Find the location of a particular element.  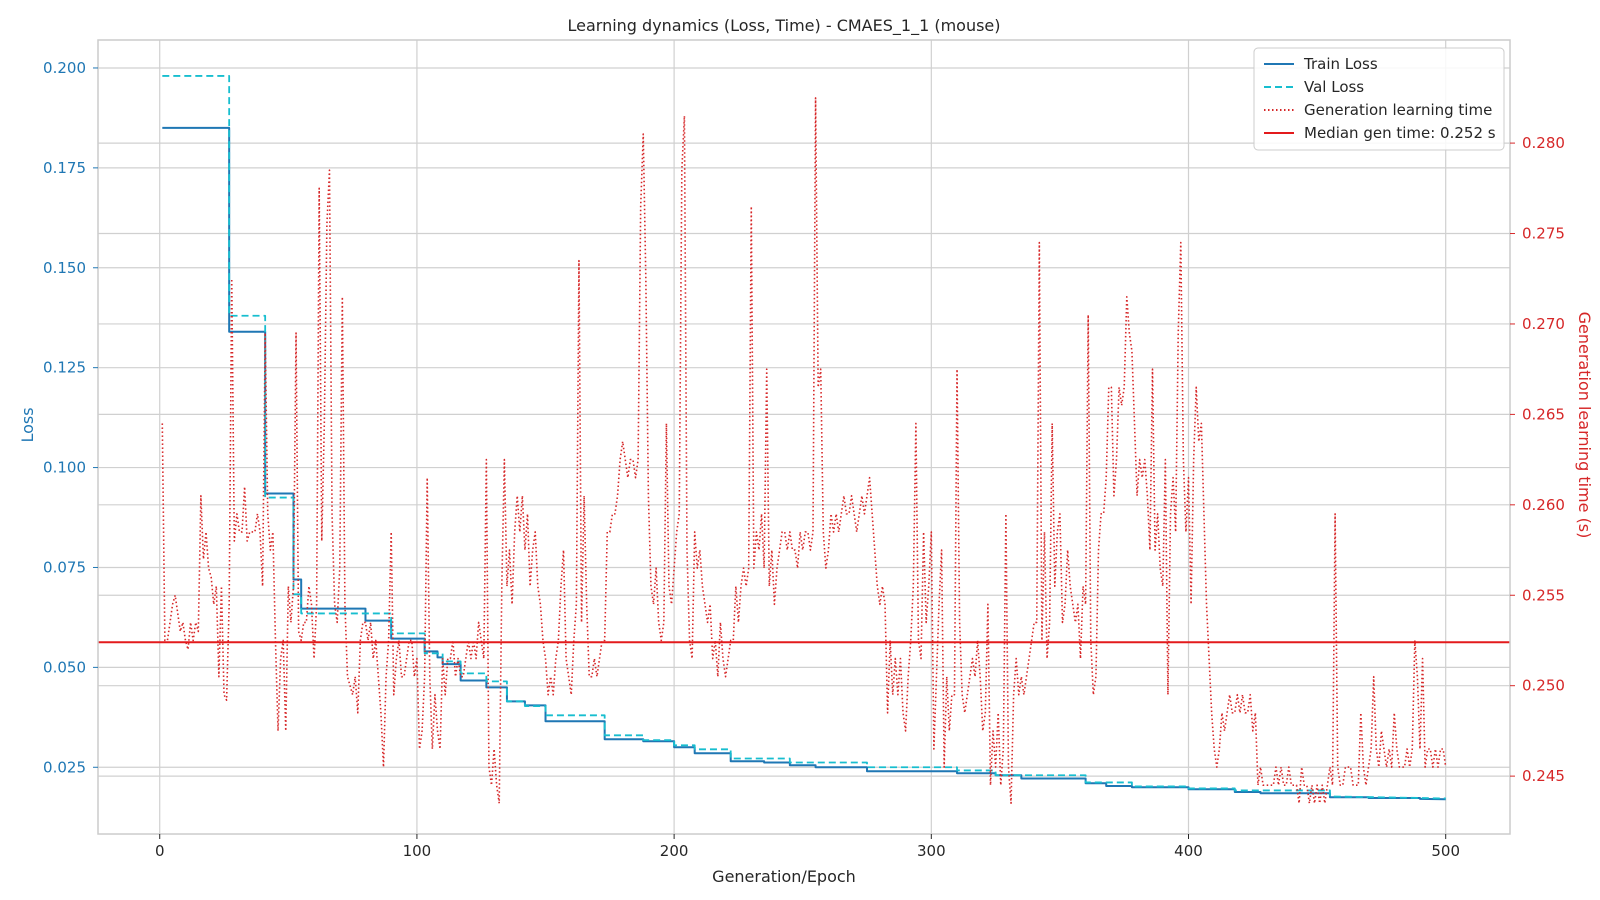

y-left-tick-label: 0.150 is located at coordinates (64, 268).